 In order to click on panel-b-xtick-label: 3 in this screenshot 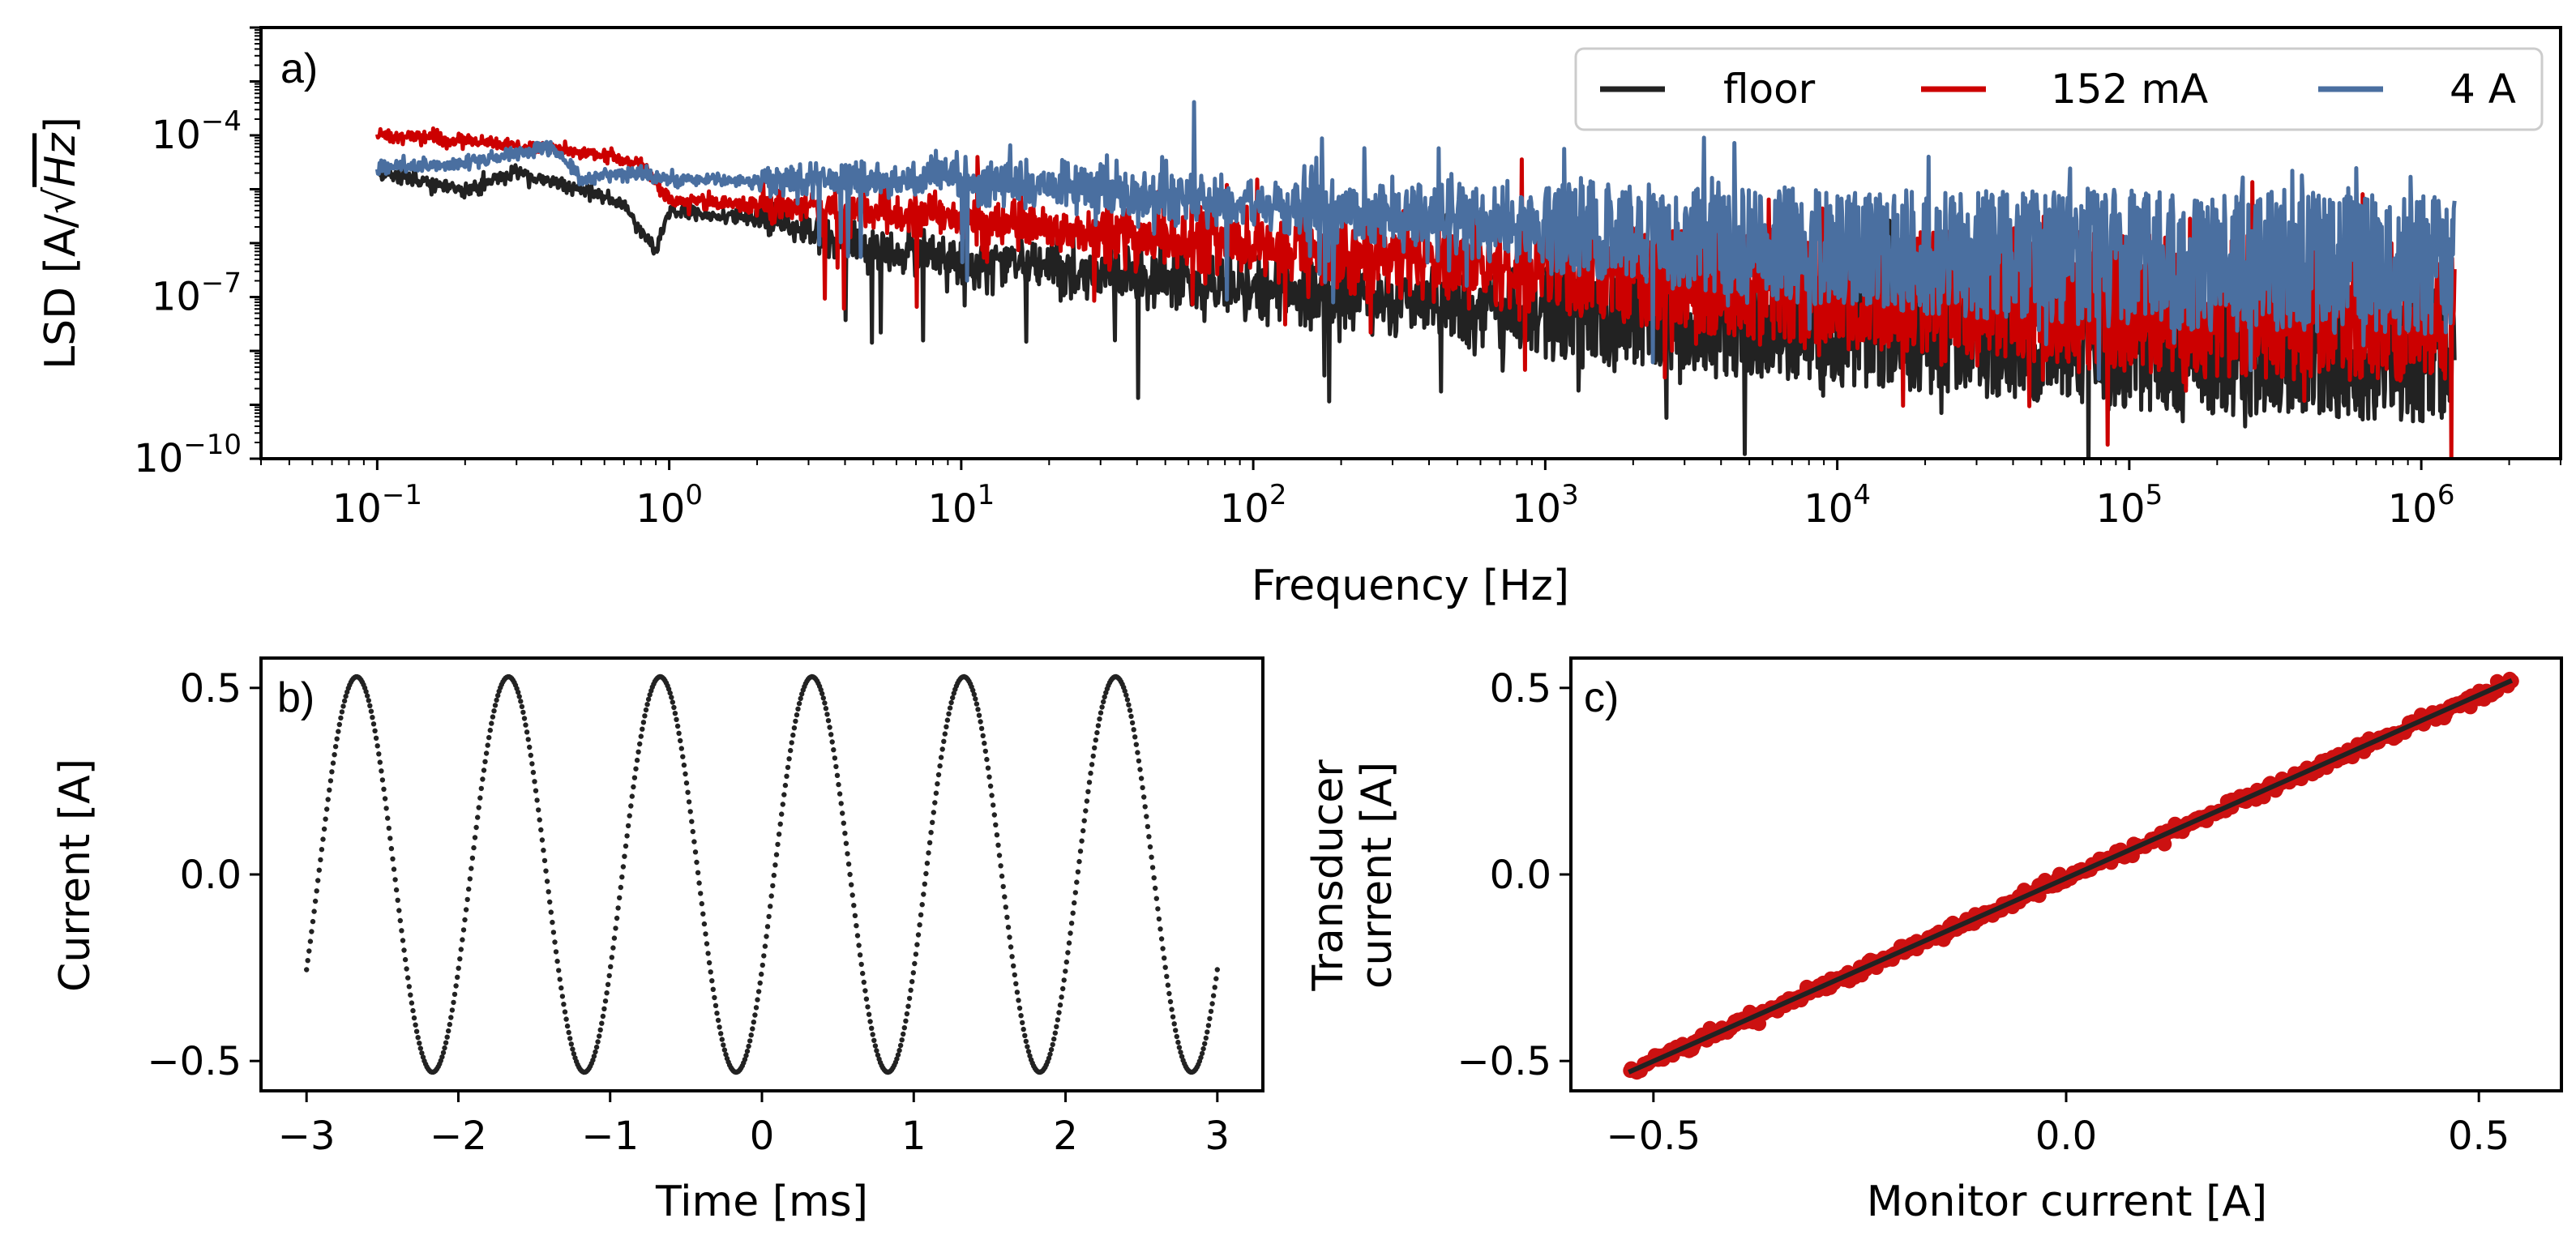, I will do `click(1217, 1136)`.